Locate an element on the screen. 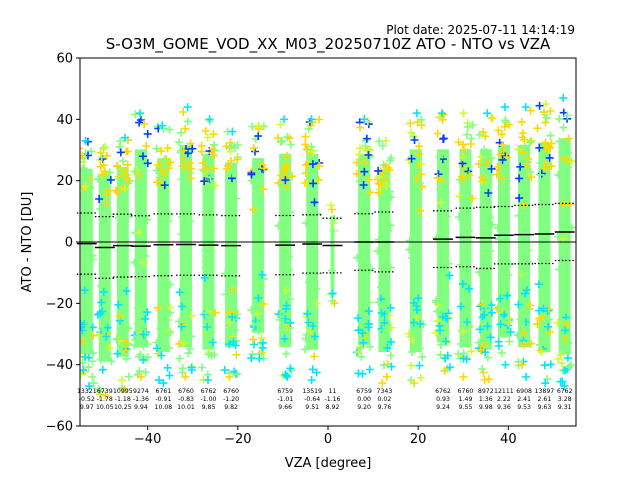  stat-count-label: 13321 is located at coordinates (87, 391).